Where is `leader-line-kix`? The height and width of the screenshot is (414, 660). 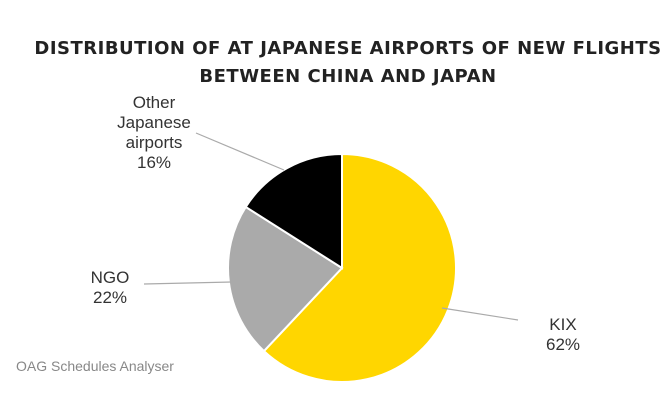
leader-line-kix is located at coordinates (480, 314).